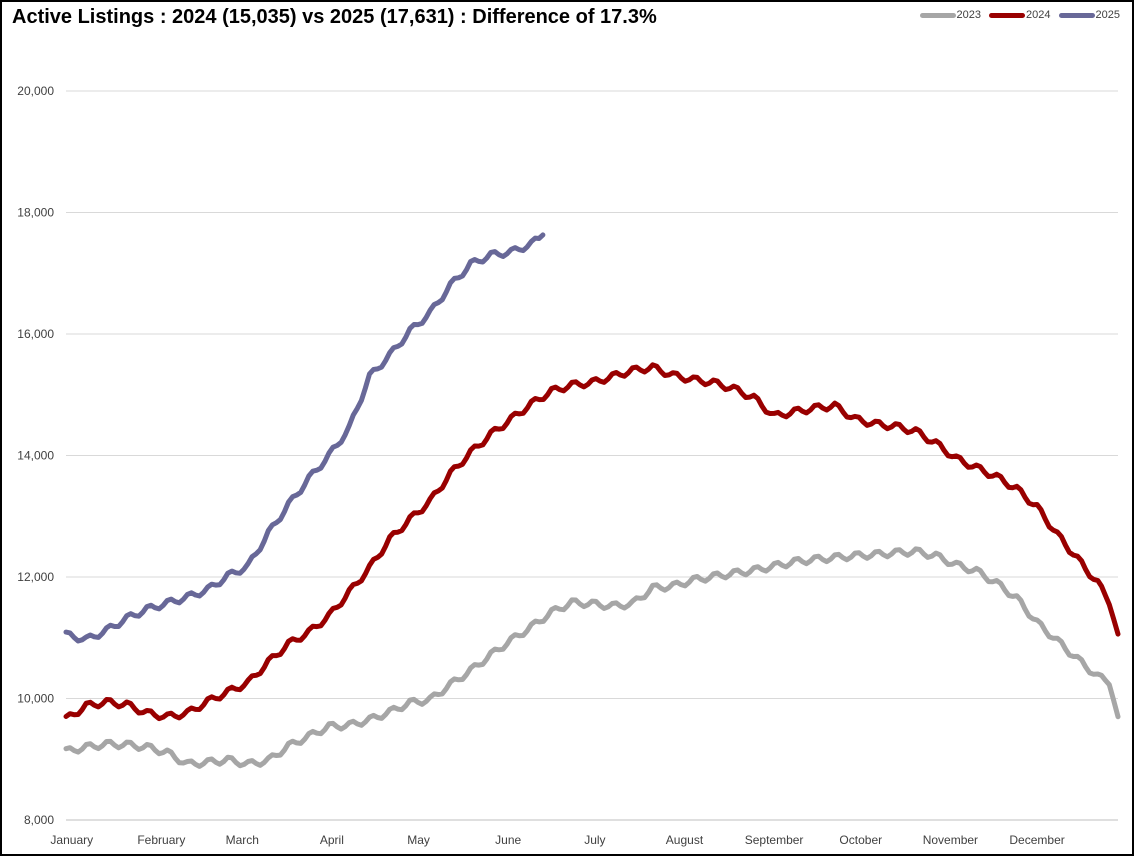  I want to click on x-tick-label: March, so click(242, 840).